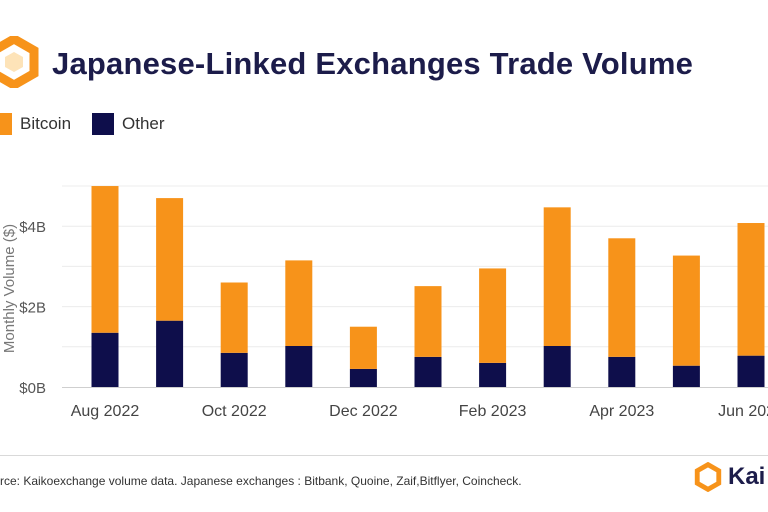 This screenshot has height=512, width=768. Describe the element at coordinates (6, 124) in the screenshot. I see `legend-swatch-bitcoin` at that location.